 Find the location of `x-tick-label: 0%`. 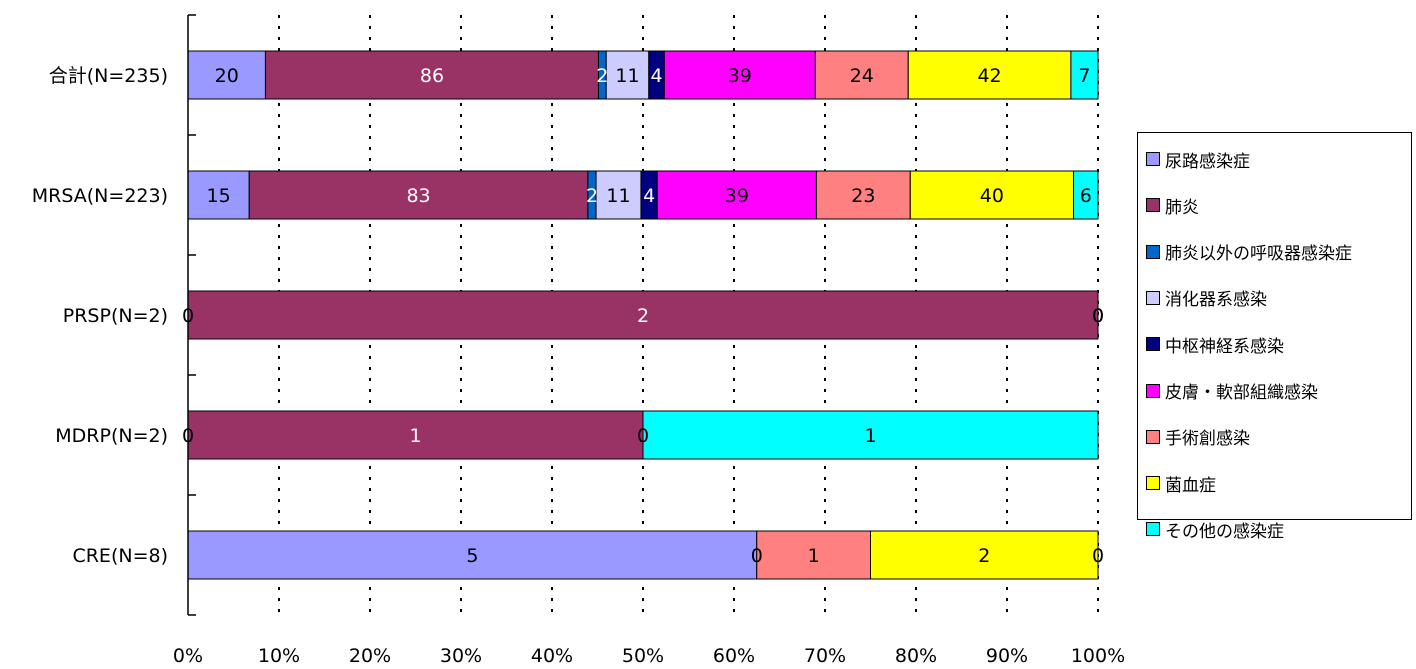

x-tick-label: 0% is located at coordinates (188, 656).